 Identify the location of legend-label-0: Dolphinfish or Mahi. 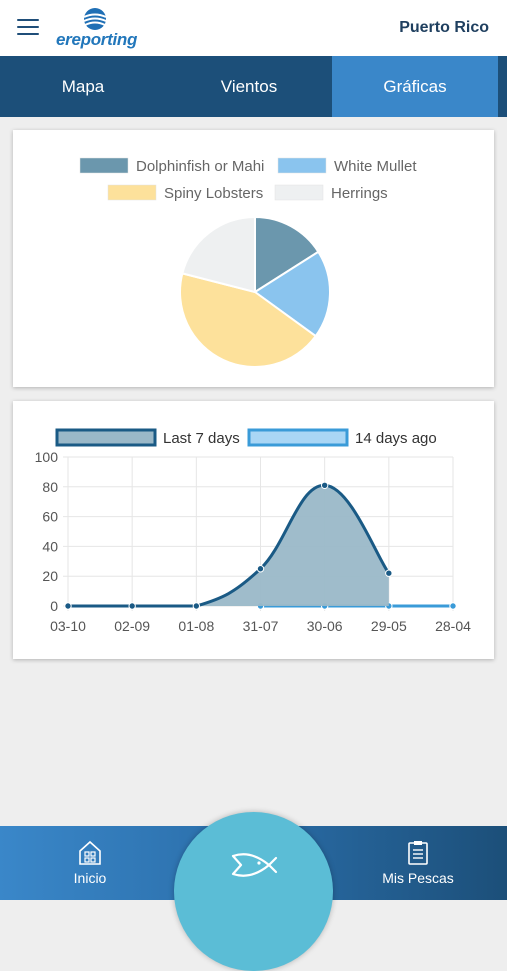
(200, 166).